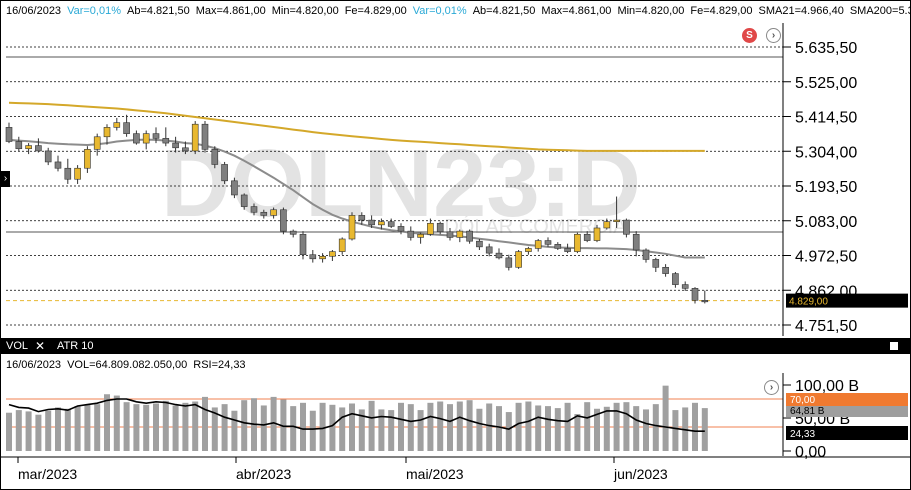 This screenshot has height=490, width=911. What do you see at coordinates (34, 365) in the screenshot?
I see `lower-date: 16/06/2023` at bounding box center [34, 365].